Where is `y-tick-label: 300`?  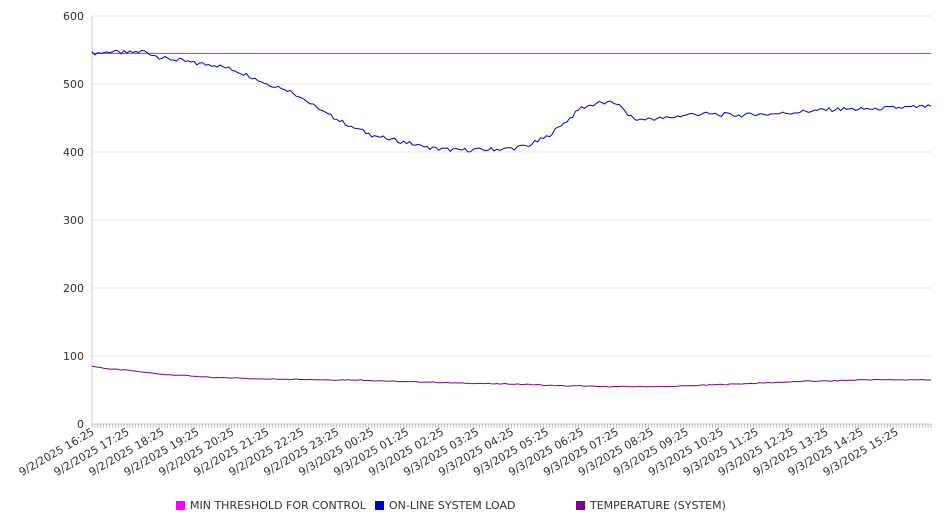 y-tick-label: 300 is located at coordinates (73, 220).